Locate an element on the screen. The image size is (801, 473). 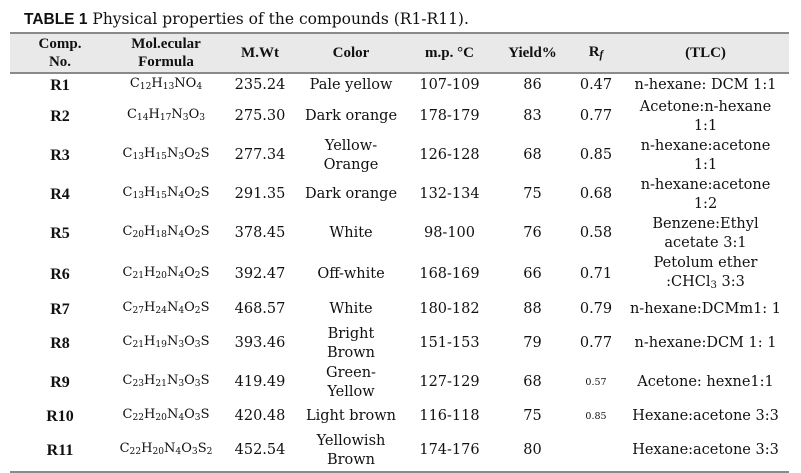
subscript: 22 is located at coordinates (135, 452).